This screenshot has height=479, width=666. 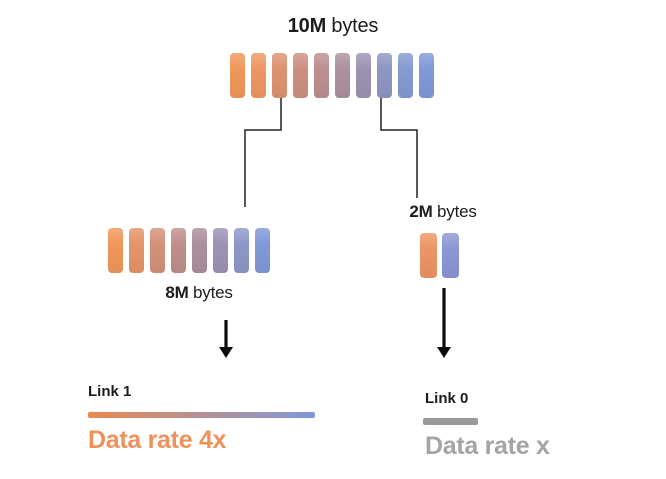 What do you see at coordinates (307, 26) in the screenshot?
I see `source-bytes-amount: 10M` at bounding box center [307, 26].